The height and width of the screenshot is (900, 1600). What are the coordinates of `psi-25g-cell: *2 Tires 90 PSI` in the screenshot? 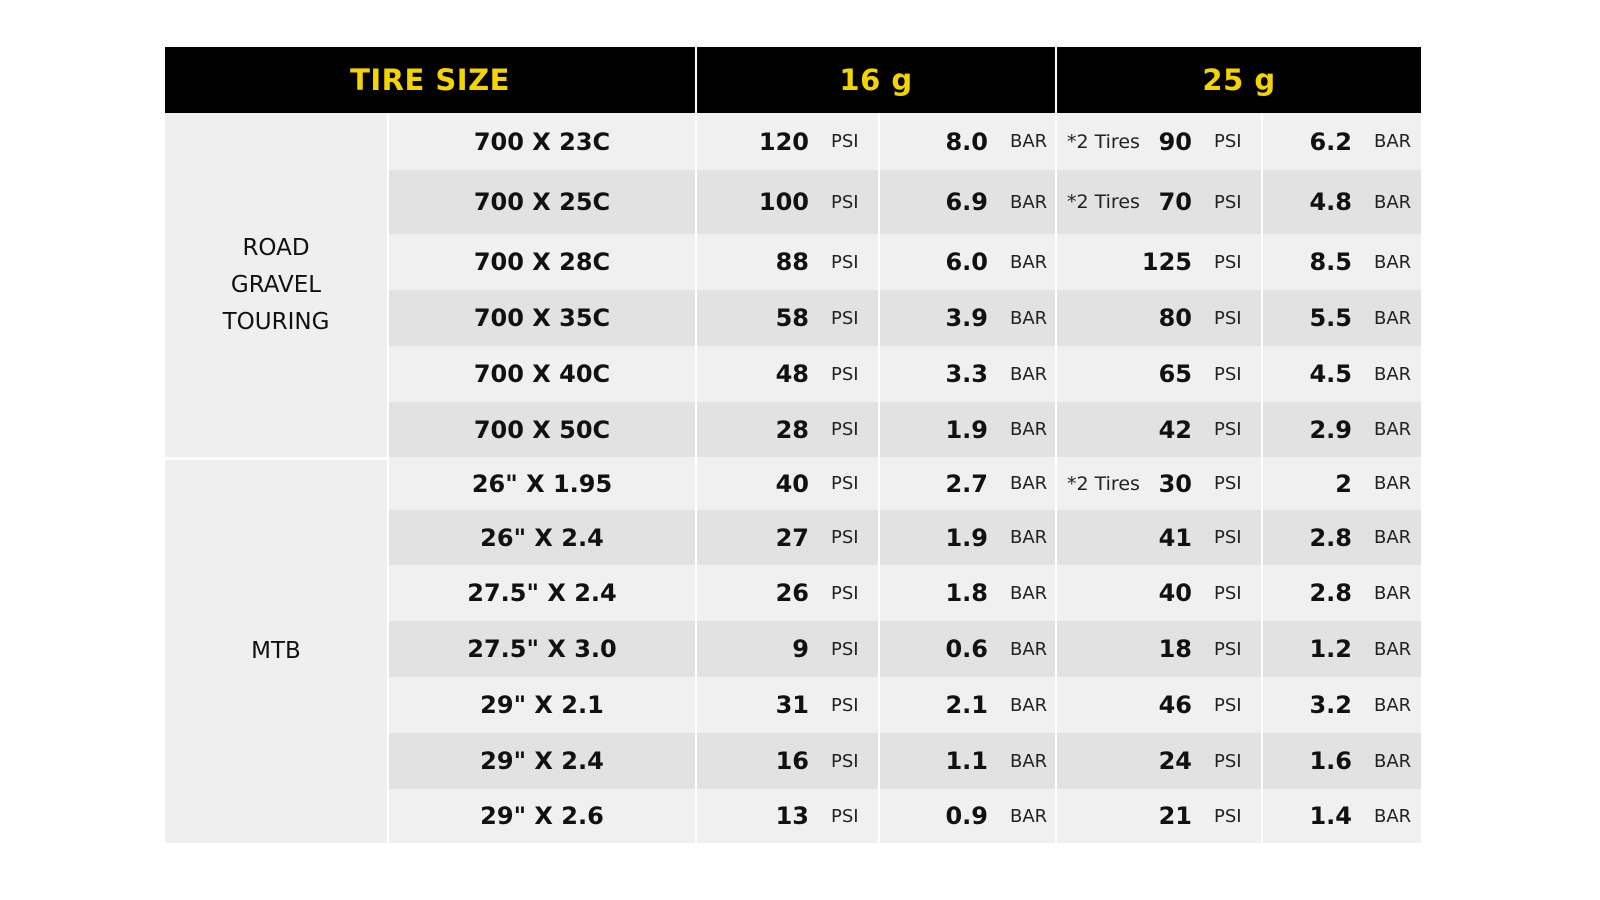 It's located at (1159, 141).